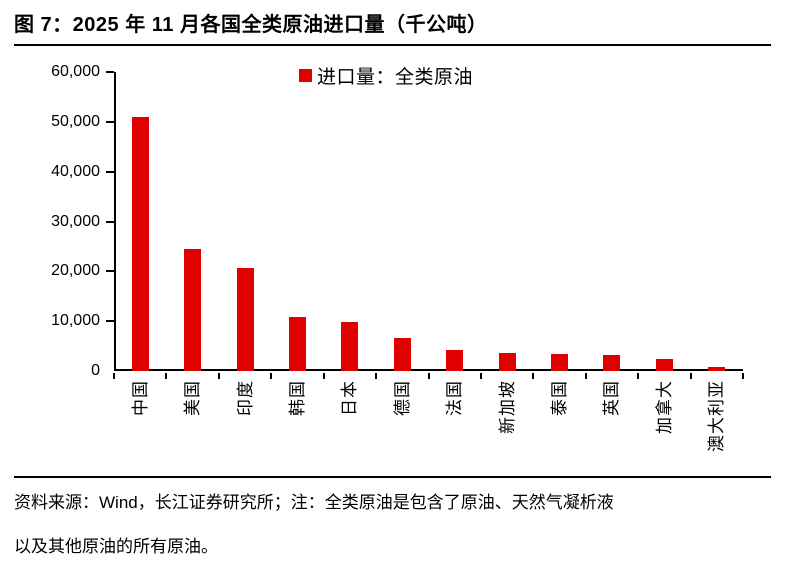 This screenshot has height=571, width=785. Describe the element at coordinates (392, 477) in the screenshot. I see `footer-divider-rule` at that location.